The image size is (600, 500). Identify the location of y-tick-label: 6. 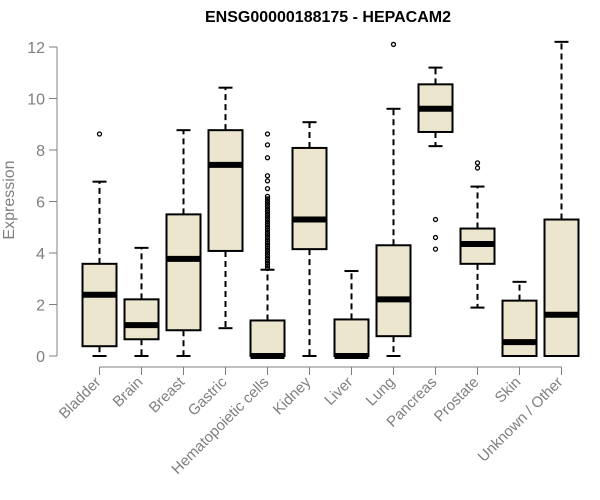
(40, 203).